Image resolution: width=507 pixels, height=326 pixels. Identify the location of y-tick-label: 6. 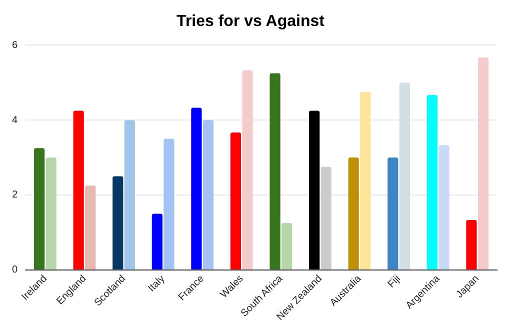
(15, 45).